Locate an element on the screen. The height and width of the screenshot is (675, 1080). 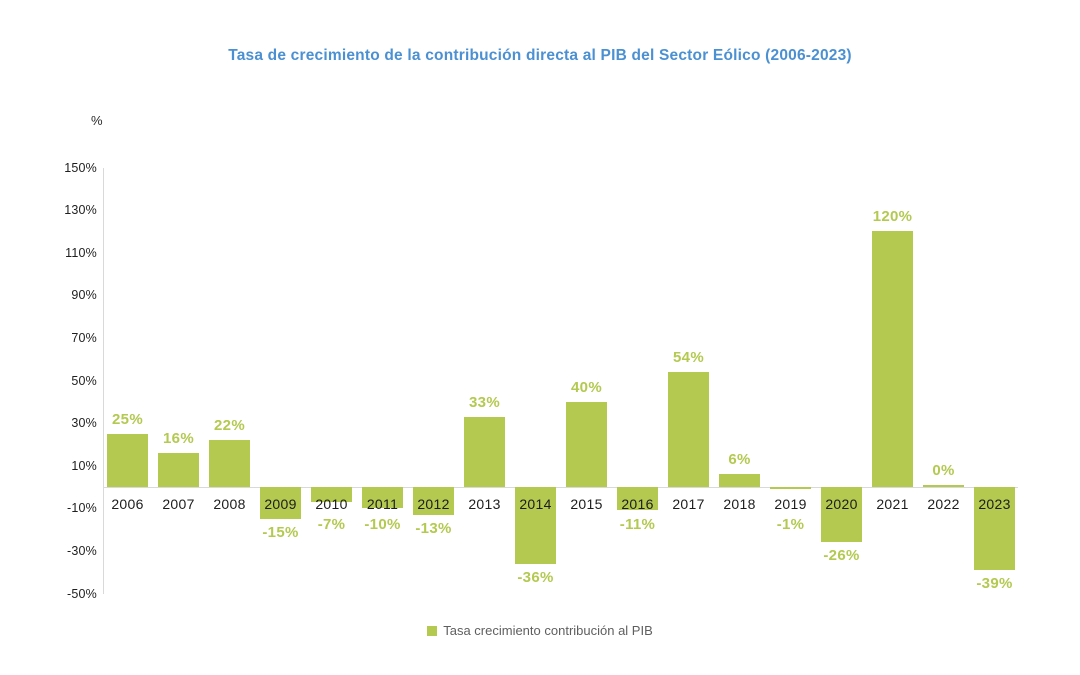
bar-2023 is located at coordinates (994, 529).